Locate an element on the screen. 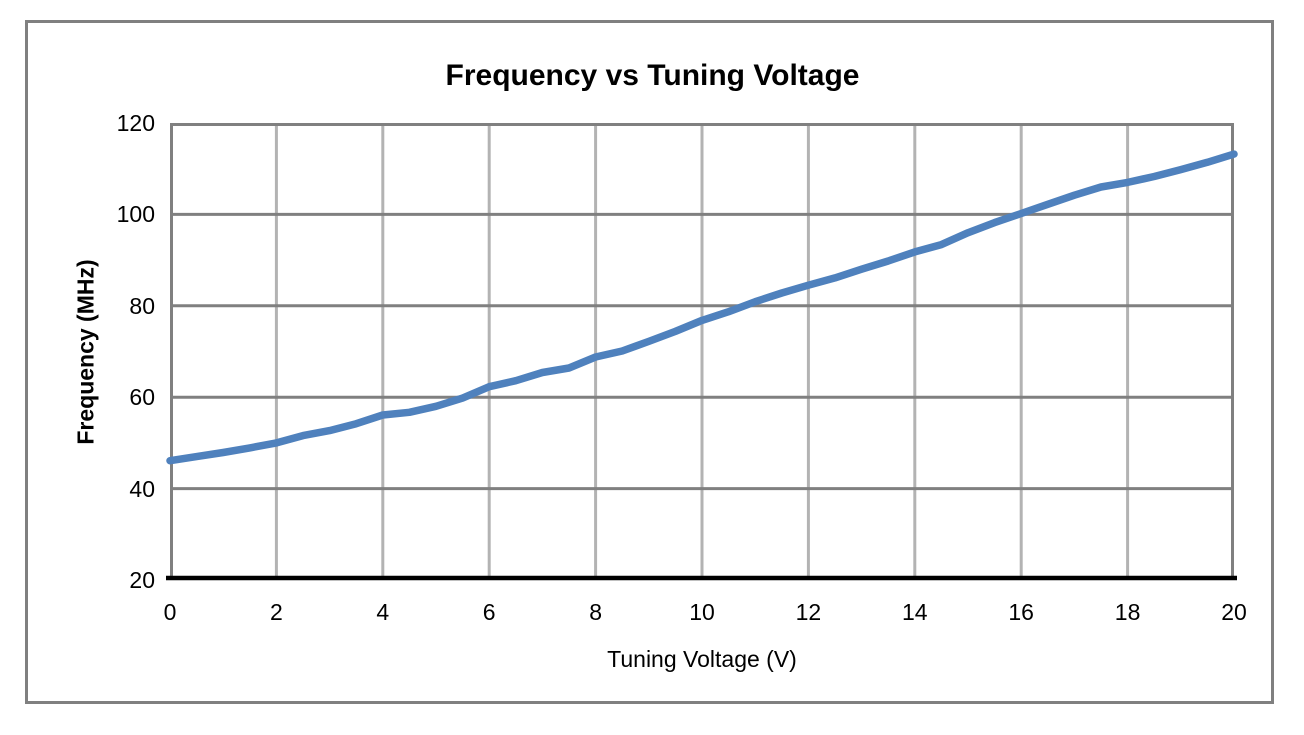  x-tick-label: 8 is located at coordinates (595, 612).